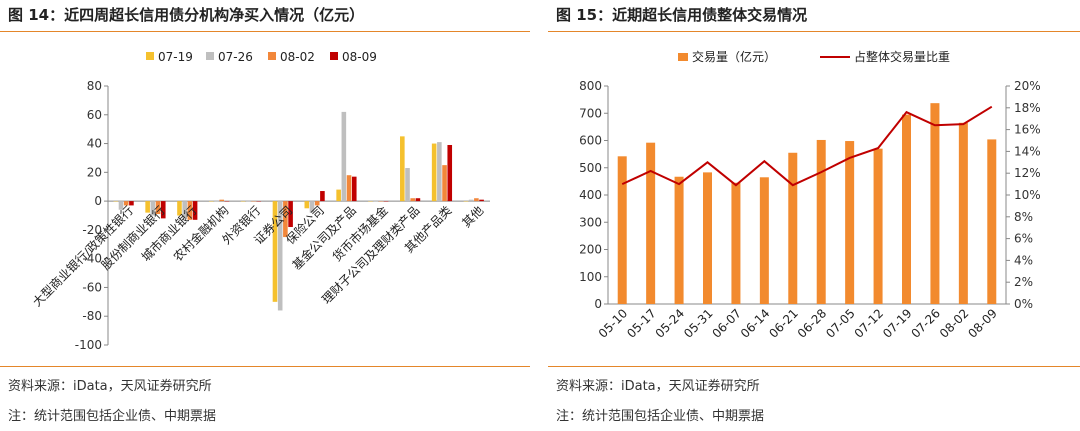  I want to click on x-category-label: 08-09, so click(982, 323).